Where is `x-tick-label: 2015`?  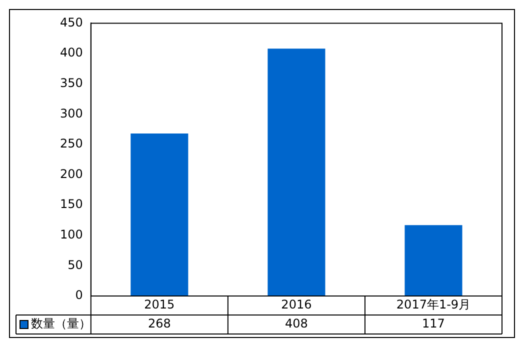
x-tick-label: 2015 is located at coordinates (159, 305).